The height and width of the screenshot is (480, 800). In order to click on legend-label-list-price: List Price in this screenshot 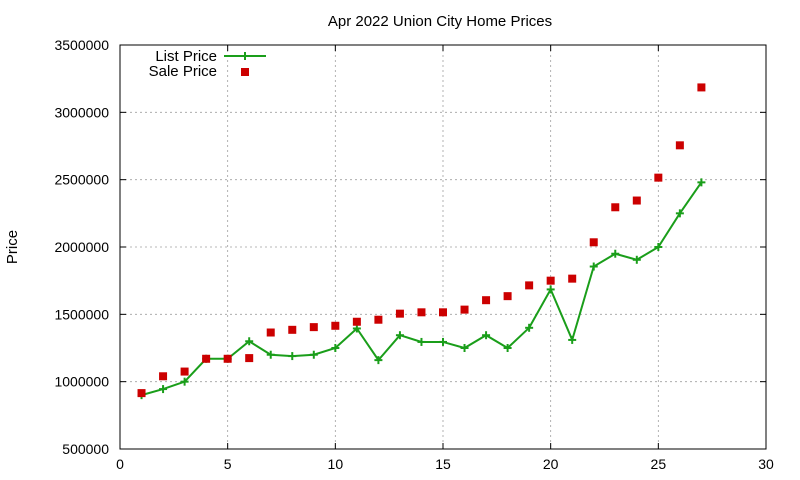, I will do `click(186, 56)`.